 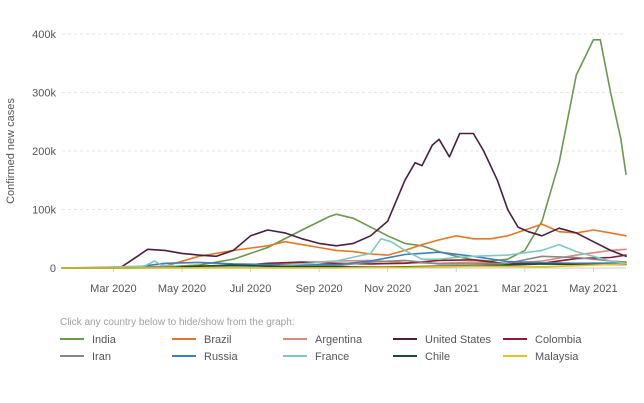 I want to click on legend-label: Malaysia, so click(x=557, y=357).